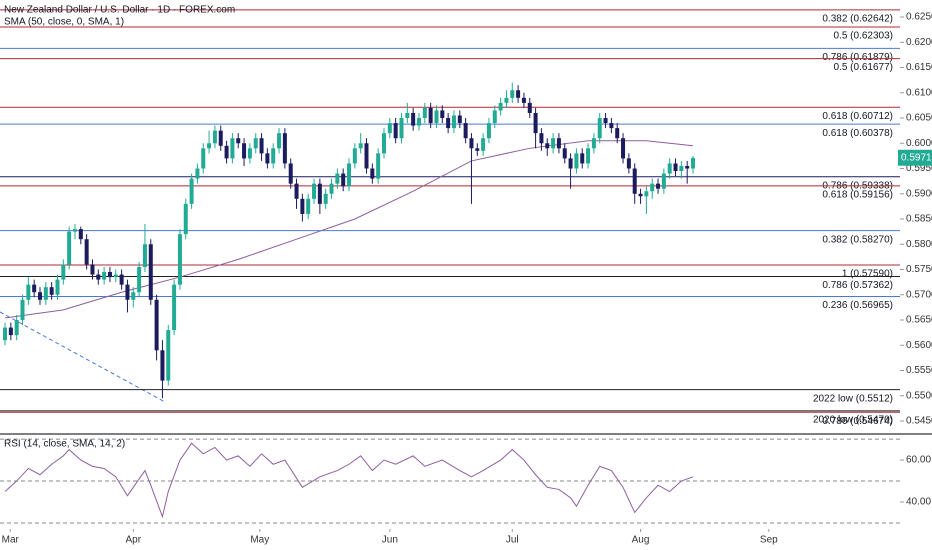  I want to click on x-tick-label: May, so click(259, 540).